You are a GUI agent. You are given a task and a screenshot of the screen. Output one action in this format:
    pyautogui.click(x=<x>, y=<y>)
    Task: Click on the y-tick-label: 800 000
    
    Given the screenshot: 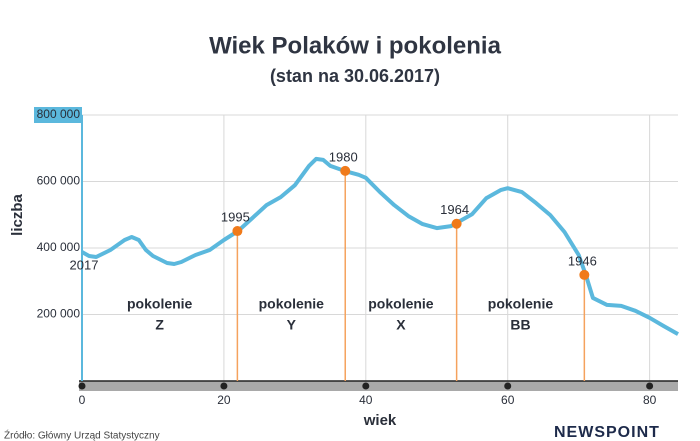 What is the action you would take?
    pyautogui.click(x=59, y=114)
    